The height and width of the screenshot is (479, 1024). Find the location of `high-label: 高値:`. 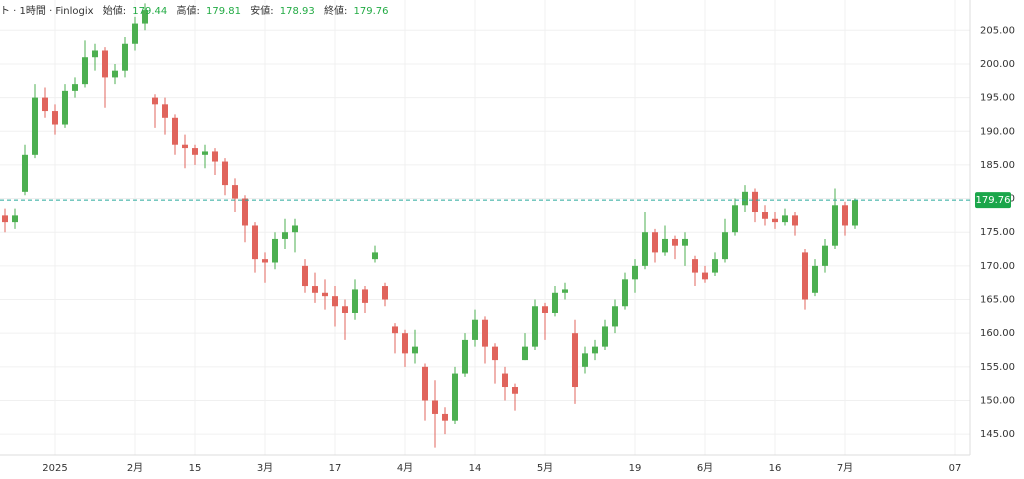

high-label: 高値: is located at coordinates (187, 10).